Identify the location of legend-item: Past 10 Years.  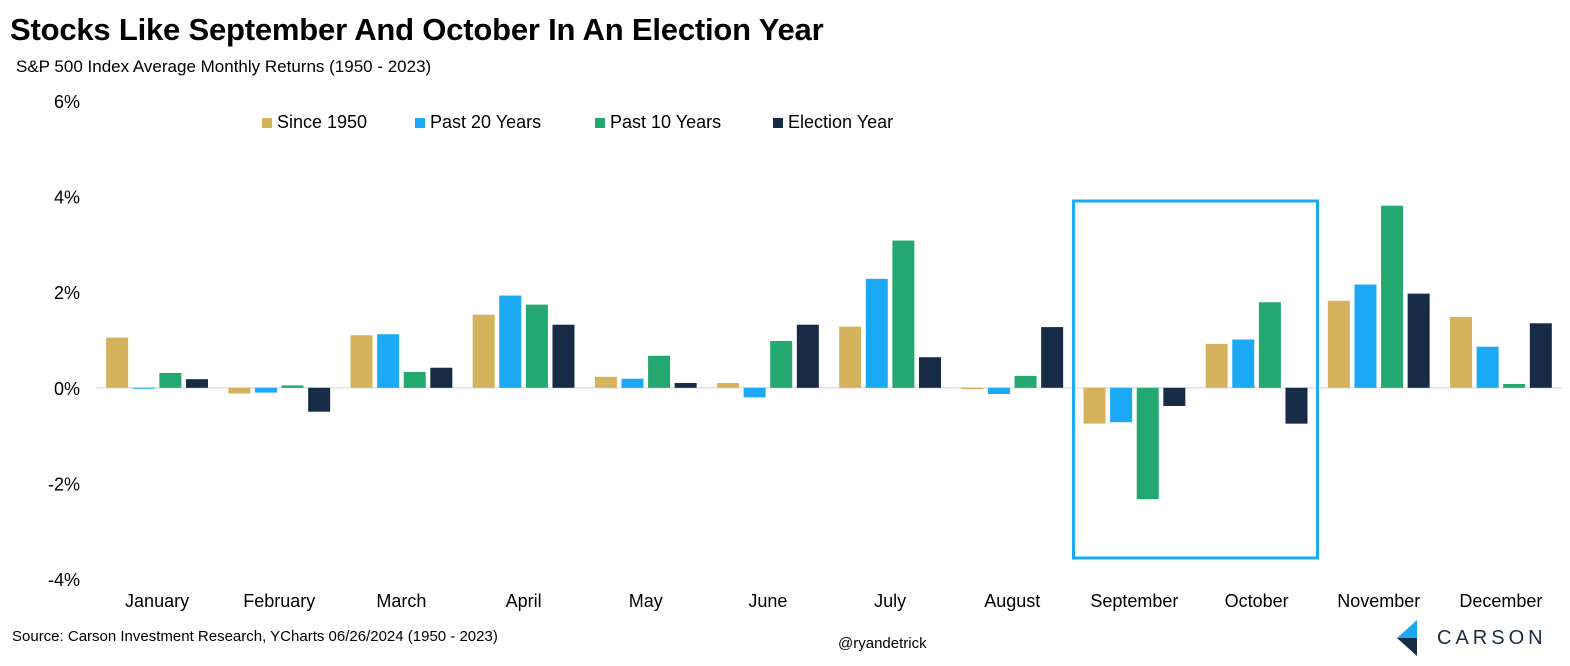
(684, 122).